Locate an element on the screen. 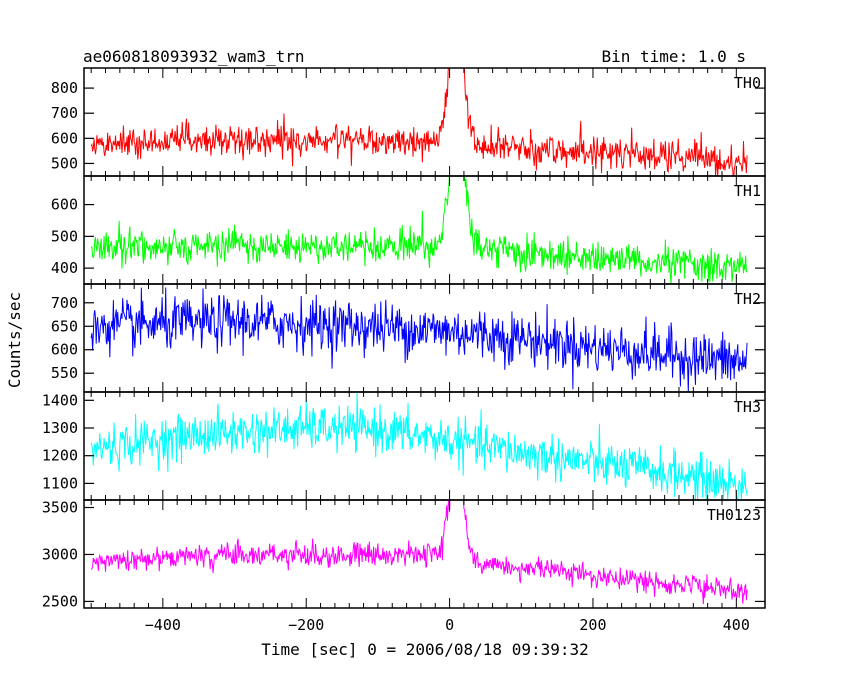 The width and height of the screenshot is (850, 685). panel-label-th0123: TH0123 is located at coordinates (734, 515).